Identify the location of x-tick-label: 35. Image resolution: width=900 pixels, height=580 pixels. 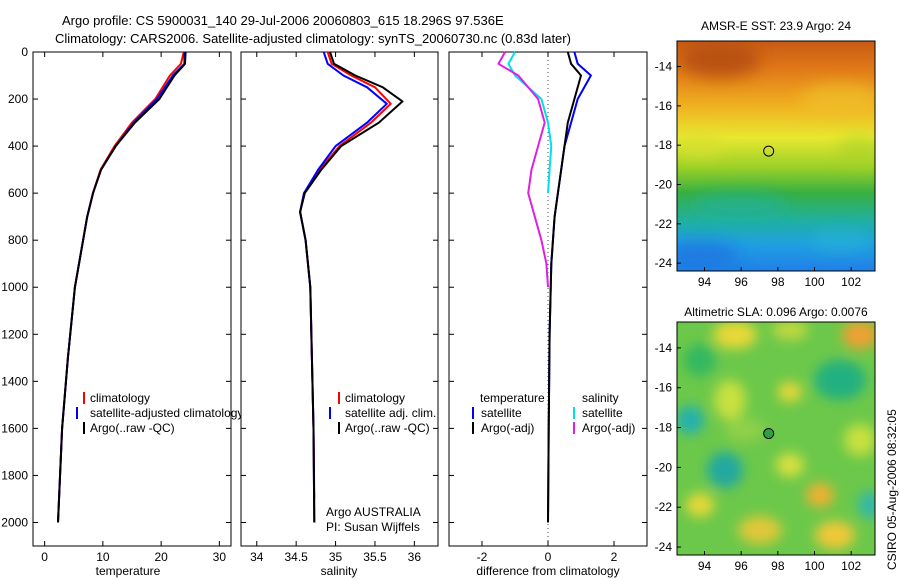
(336, 557).